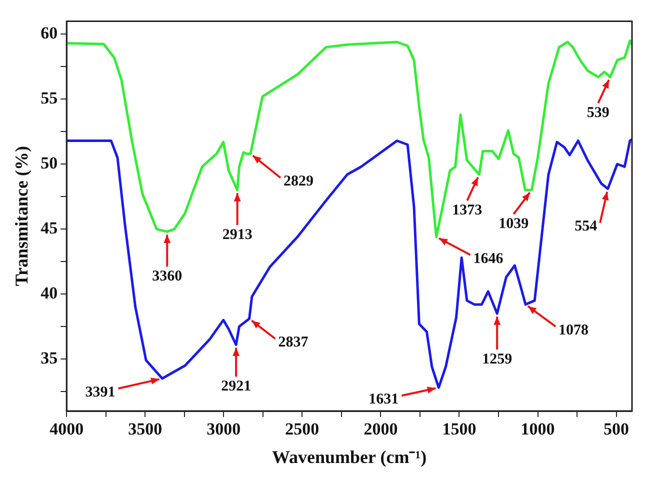 Image resolution: width=646 pixels, height=481 pixels. I want to click on x-tick-label: 500, so click(617, 429).